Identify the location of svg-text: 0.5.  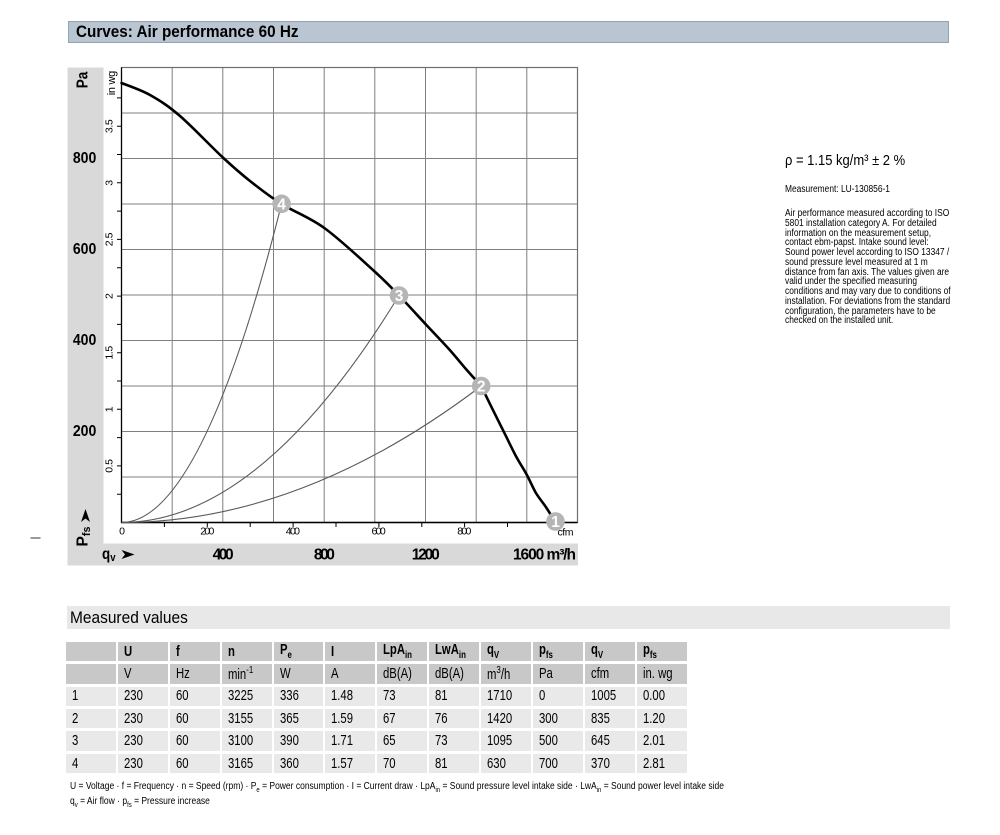
(110, 466).